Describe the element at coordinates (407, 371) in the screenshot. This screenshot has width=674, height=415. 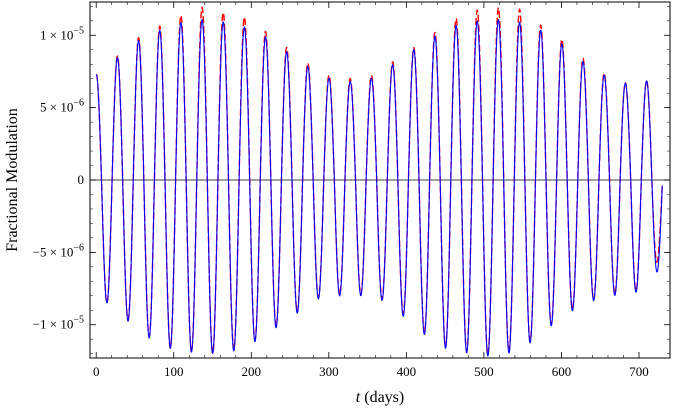
I see `x-tick-label: 400` at that location.